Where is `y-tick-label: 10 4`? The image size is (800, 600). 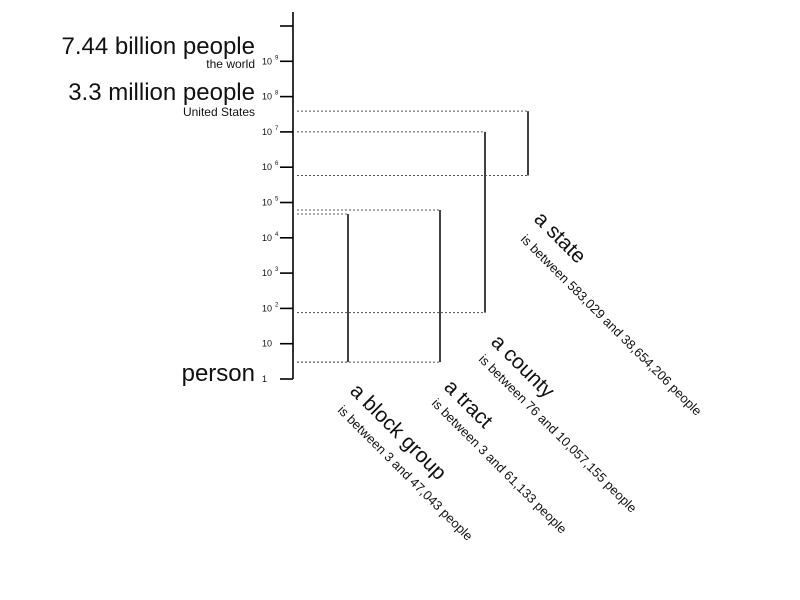 y-tick-label: 10 4 is located at coordinates (270, 237).